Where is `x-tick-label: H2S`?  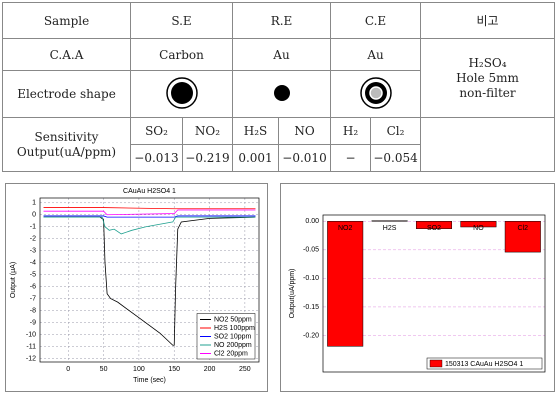
x-tick-label: H2S is located at coordinates (390, 228).